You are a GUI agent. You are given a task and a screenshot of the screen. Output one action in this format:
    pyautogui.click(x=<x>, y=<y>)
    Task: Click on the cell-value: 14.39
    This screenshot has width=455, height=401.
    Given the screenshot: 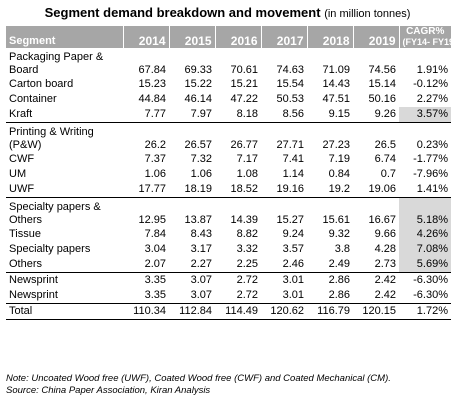 What is the action you would take?
    pyautogui.click(x=244, y=220)
    